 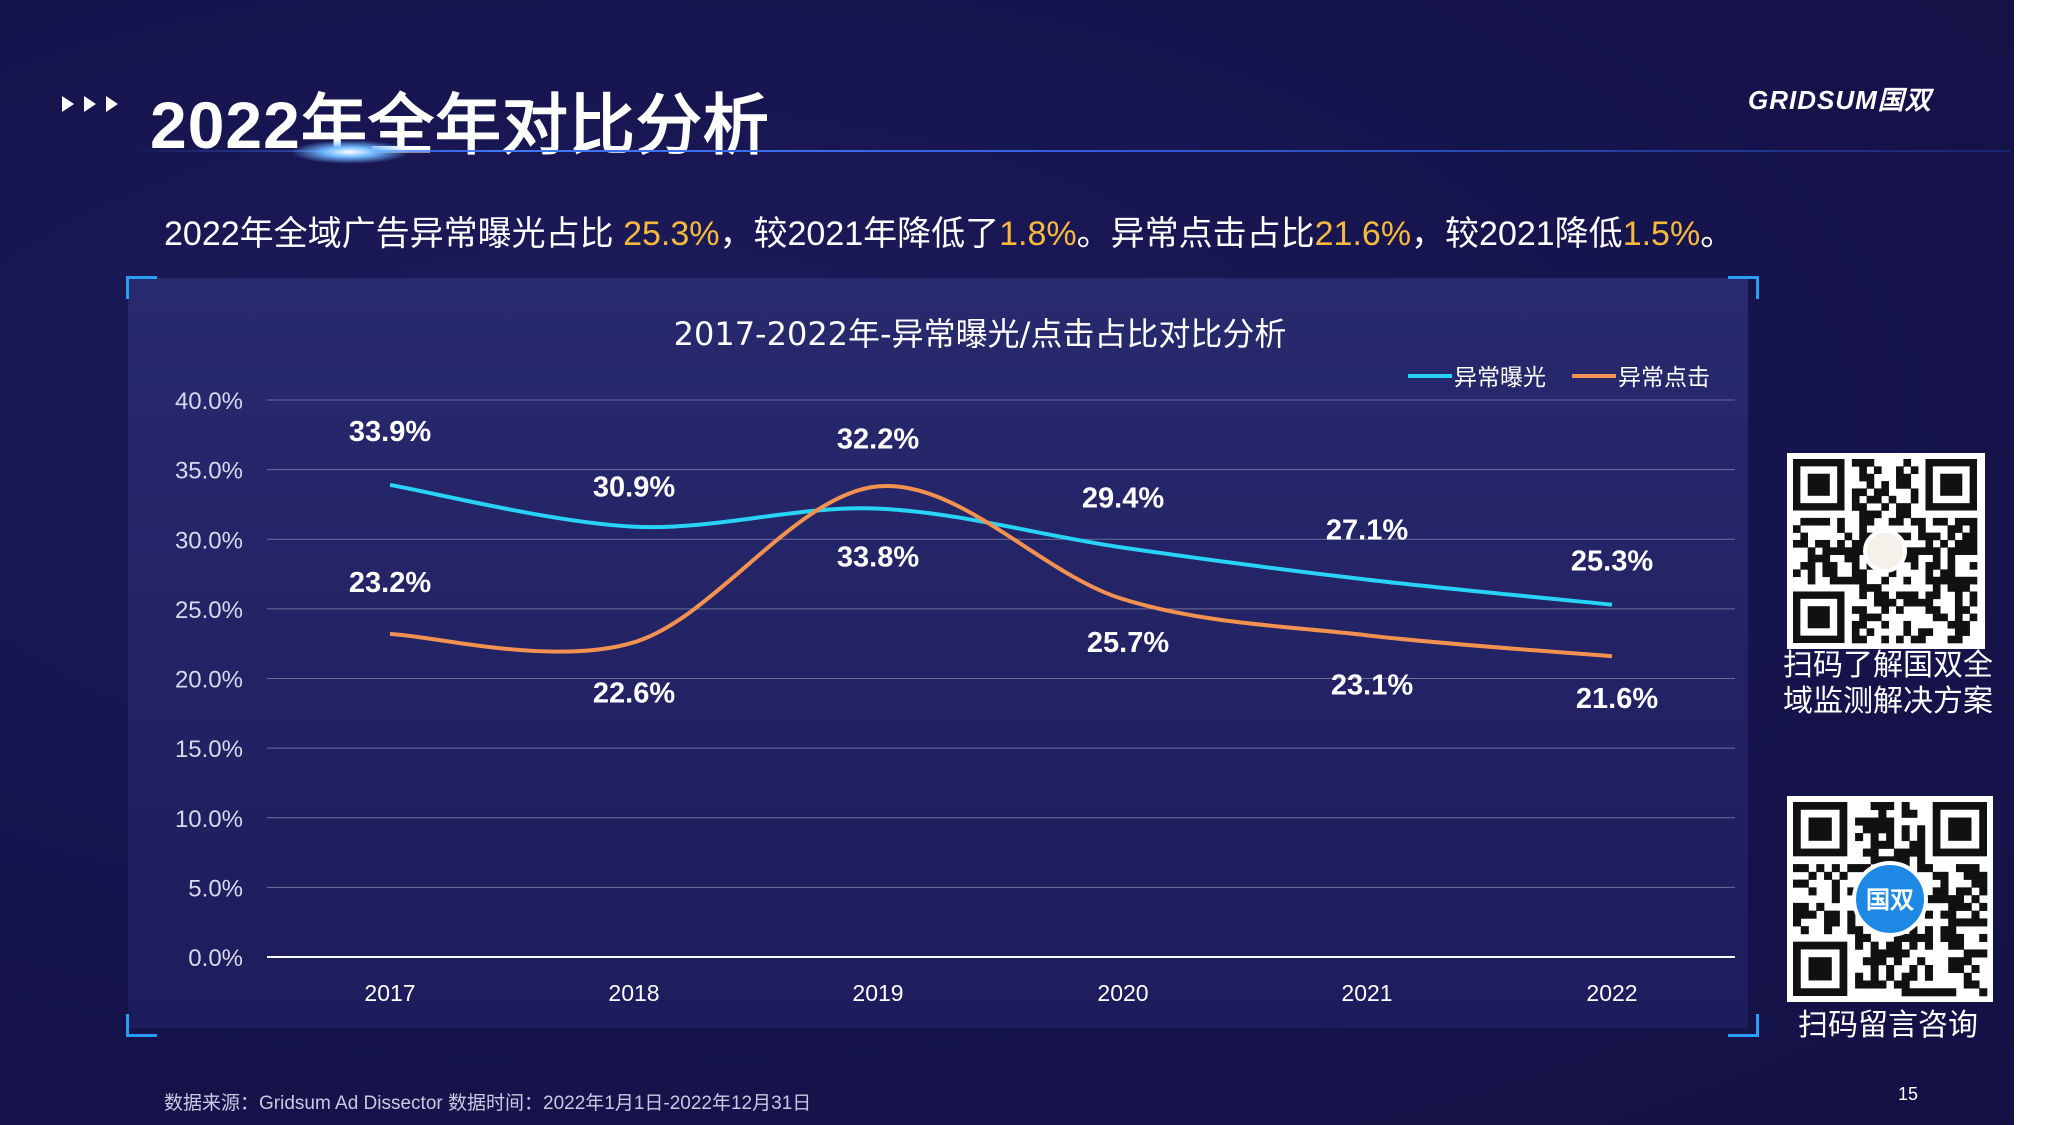 What do you see at coordinates (141, 1025) in the screenshot?
I see `chart-corner-bl` at bounding box center [141, 1025].